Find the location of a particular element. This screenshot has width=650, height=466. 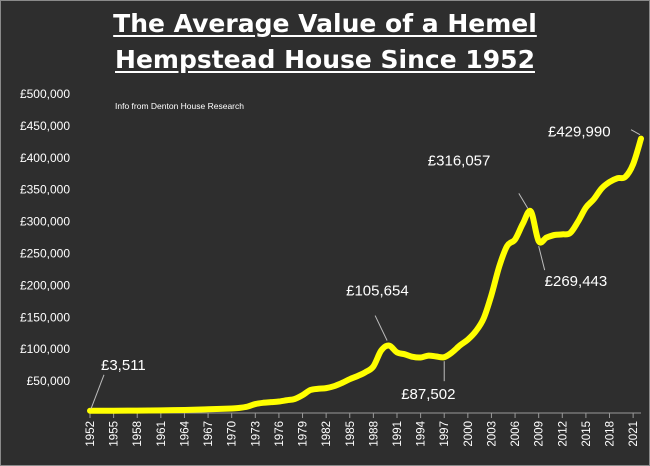

y-tick-label: £200,000 is located at coordinates (45, 285).